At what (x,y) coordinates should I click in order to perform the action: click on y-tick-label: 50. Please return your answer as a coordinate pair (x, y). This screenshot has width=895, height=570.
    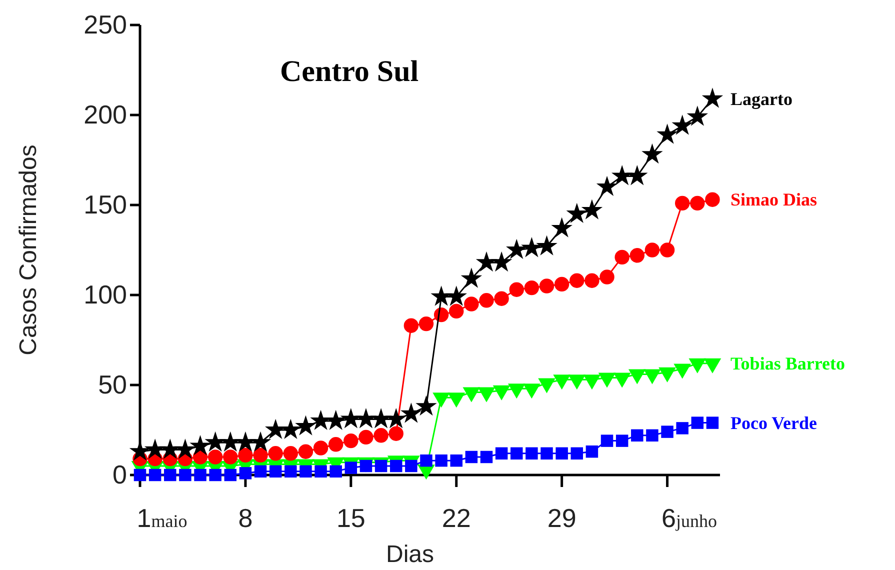
    Looking at the image, I should click on (112, 384).